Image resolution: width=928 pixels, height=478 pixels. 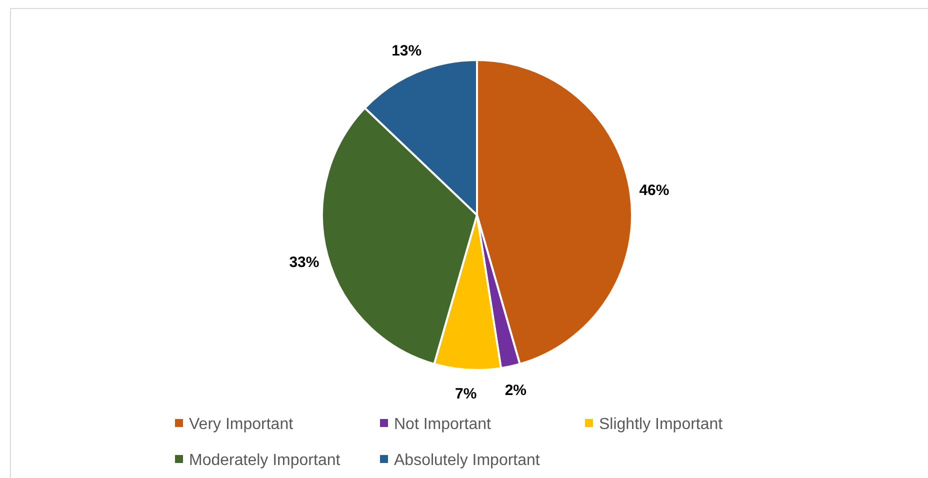 I want to click on data-label: 7%, so click(x=466, y=394).